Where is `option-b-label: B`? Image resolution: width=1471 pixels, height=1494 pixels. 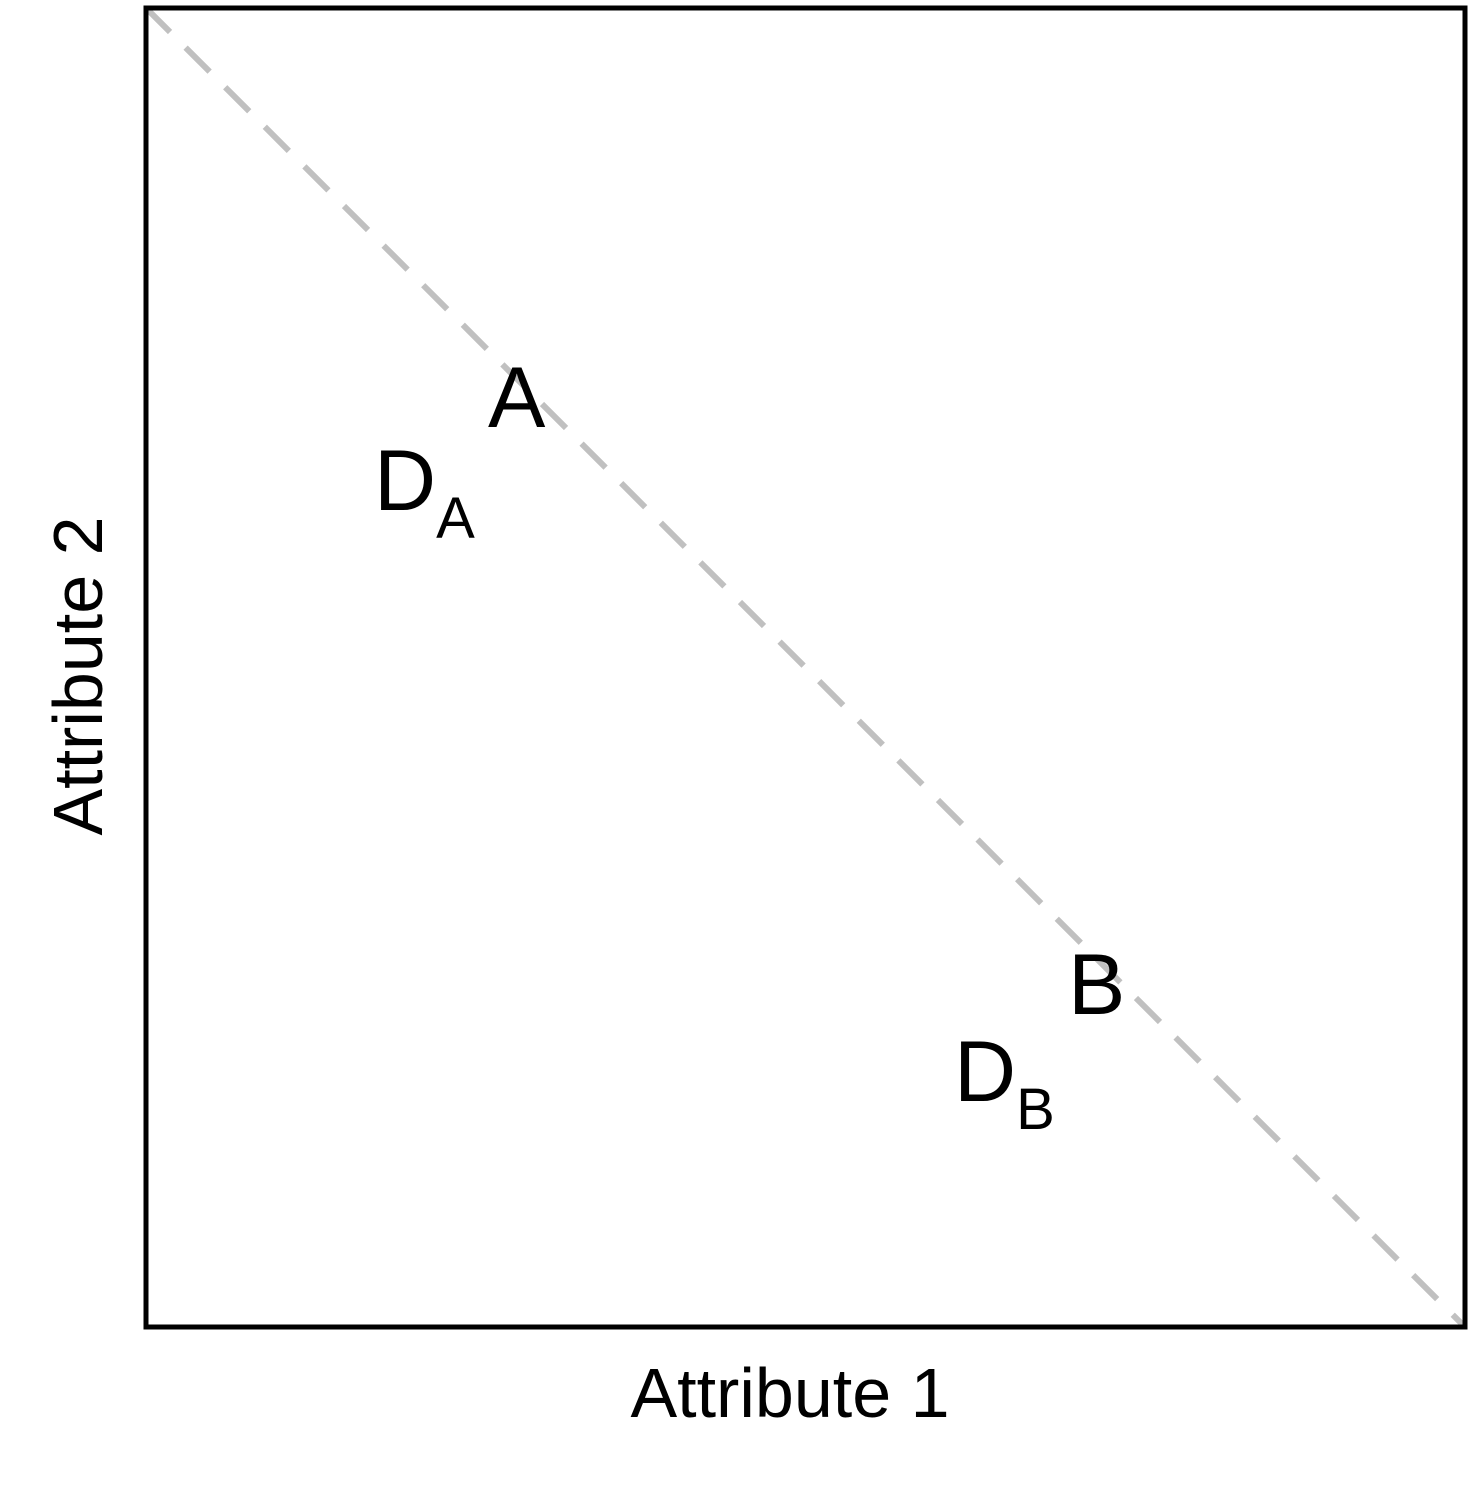
option-b-label: B is located at coordinates (1096, 985).